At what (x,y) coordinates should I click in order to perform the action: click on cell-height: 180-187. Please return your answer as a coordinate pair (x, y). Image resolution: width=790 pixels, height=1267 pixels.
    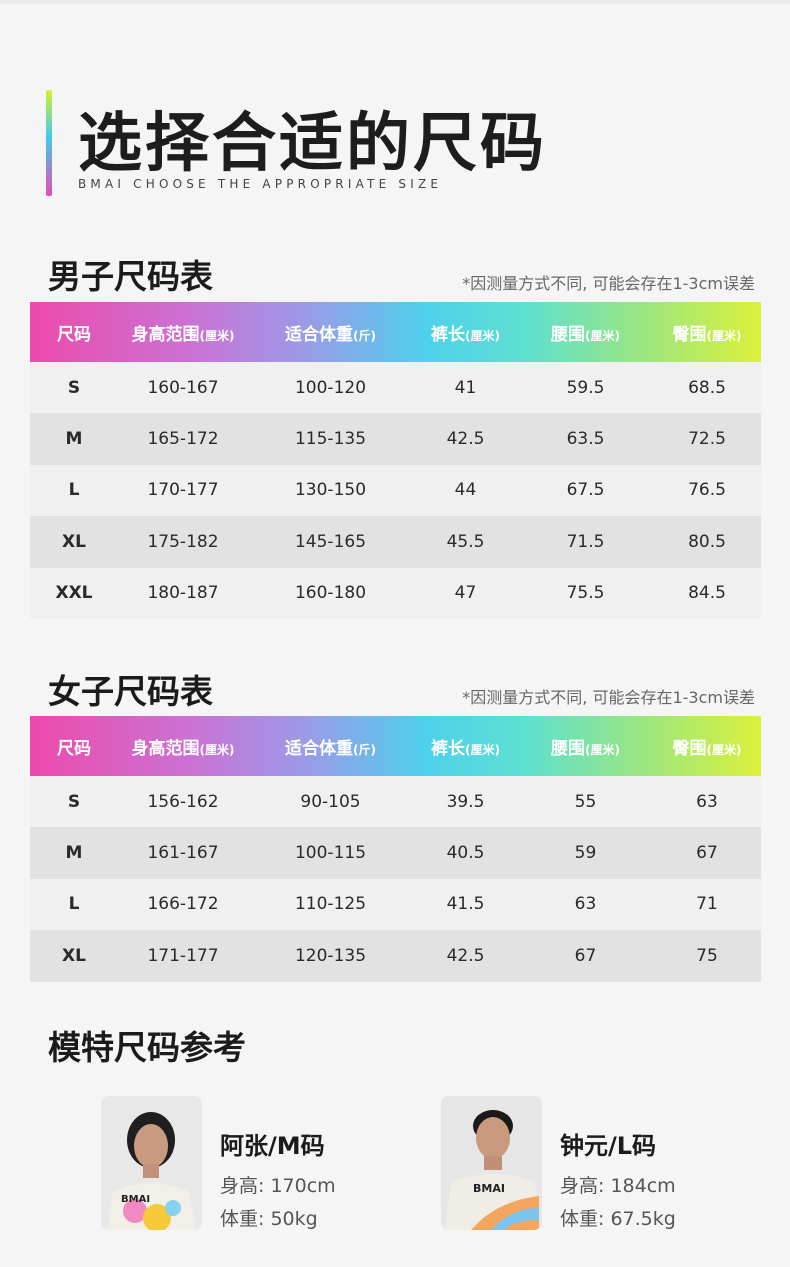
    Looking at the image, I should click on (183, 593).